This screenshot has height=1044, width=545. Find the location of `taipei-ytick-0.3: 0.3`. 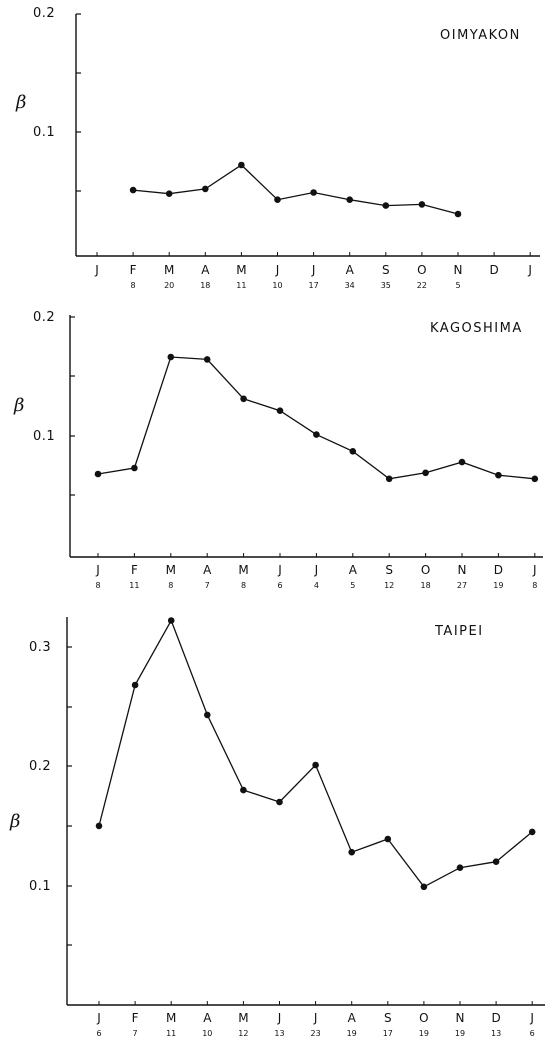

taipei-ytick-0.3: 0.3 is located at coordinates (40, 647).